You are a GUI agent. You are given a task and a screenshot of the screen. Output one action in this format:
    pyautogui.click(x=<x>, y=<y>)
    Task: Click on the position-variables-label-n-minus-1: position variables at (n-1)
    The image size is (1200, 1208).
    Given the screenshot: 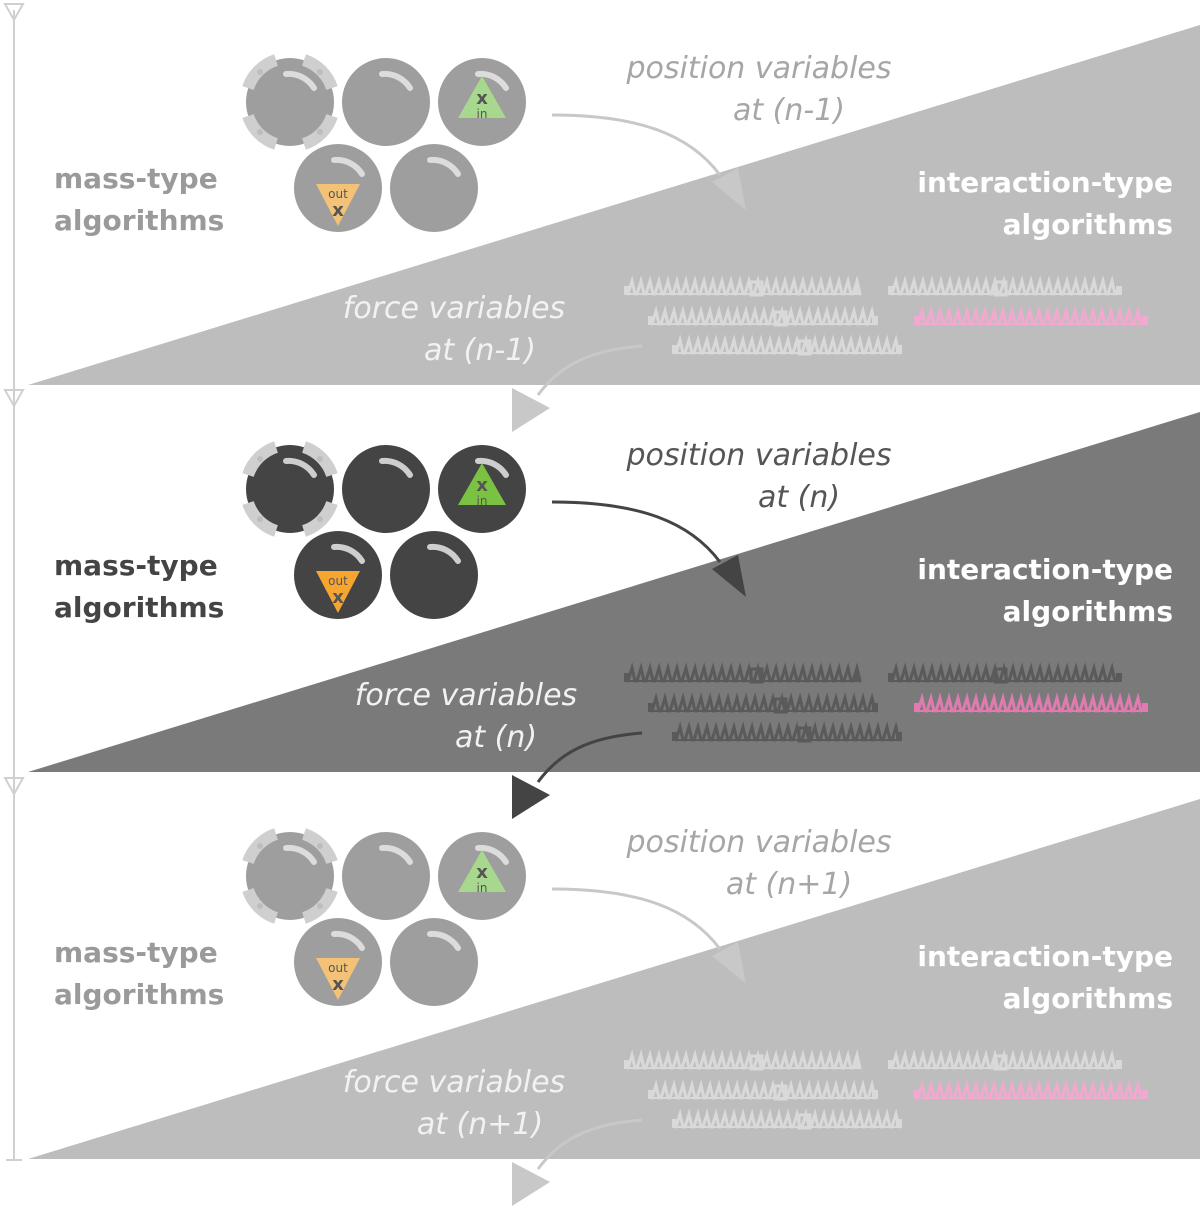 What is the action you would take?
    pyautogui.click(x=759, y=90)
    